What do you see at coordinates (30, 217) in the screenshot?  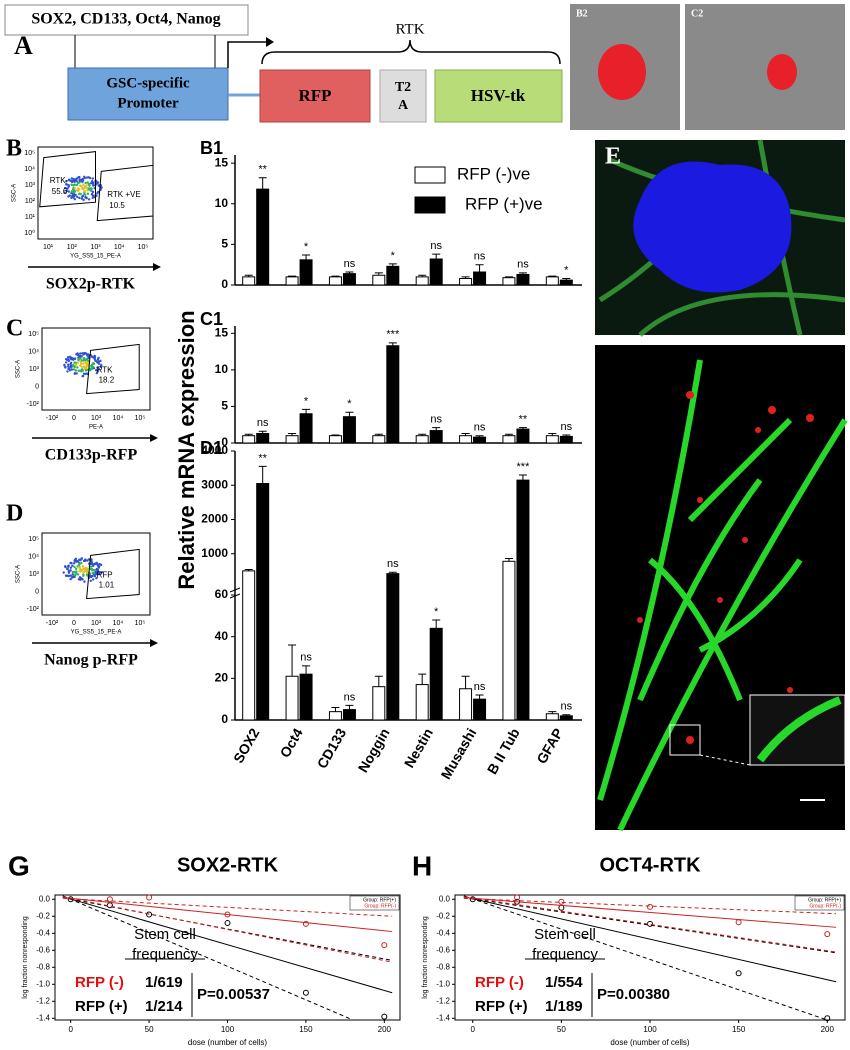 I see `flow-y-tick: 10¹` at bounding box center [30, 217].